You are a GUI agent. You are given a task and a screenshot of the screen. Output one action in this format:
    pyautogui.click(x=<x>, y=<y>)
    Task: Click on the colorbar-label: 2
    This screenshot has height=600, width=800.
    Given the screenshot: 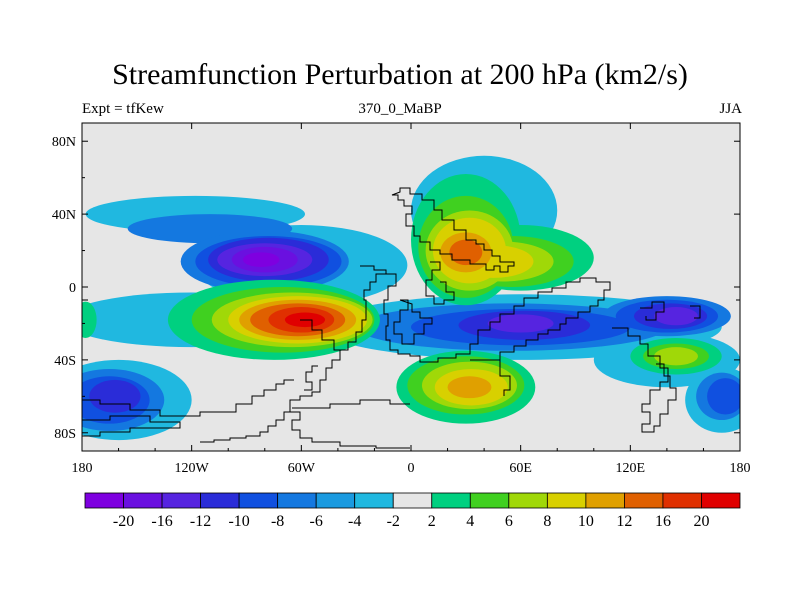 What is the action you would take?
    pyautogui.click(x=432, y=521)
    